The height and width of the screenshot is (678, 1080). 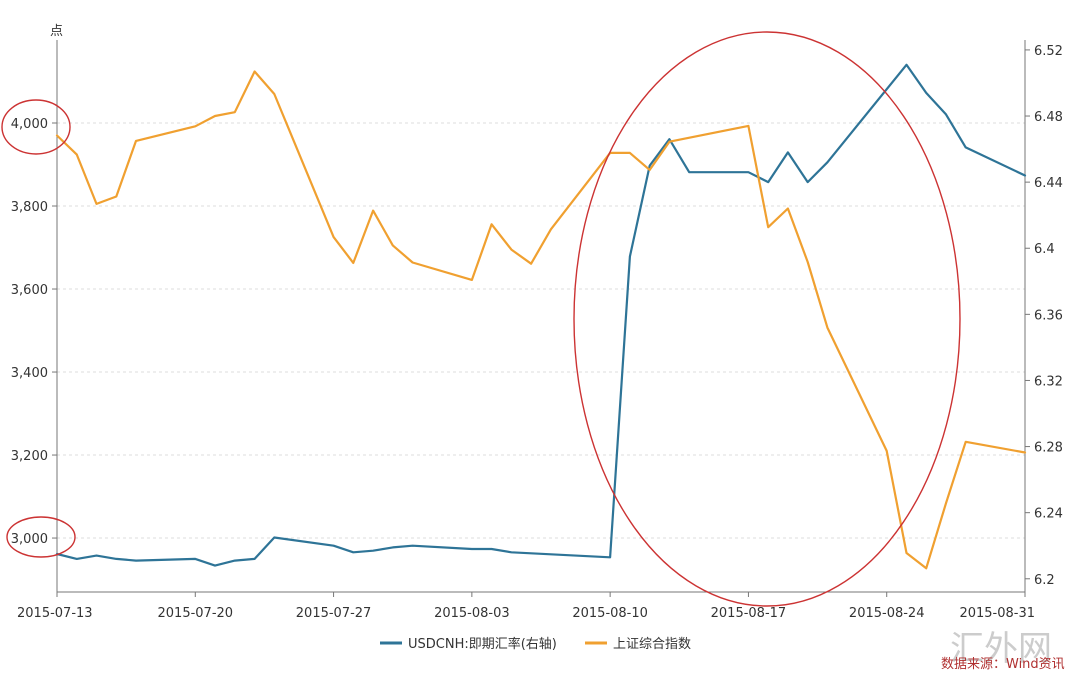 What do you see at coordinates (55, 613) in the screenshot?
I see `x-tick-label-0: 2015-07-13` at bounding box center [55, 613].